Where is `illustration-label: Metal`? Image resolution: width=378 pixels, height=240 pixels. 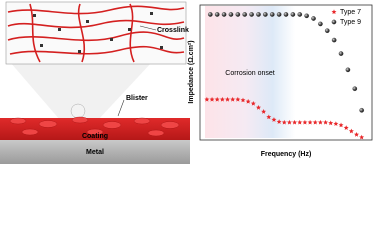 illustration-label: Metal is located at coordinates (95, 152).